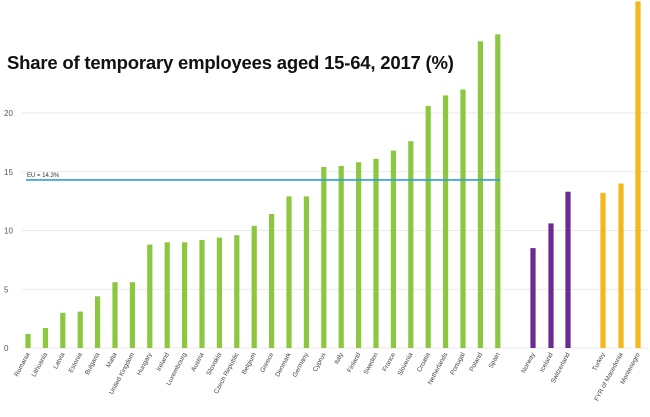  Describe the element at coordinates (638, 175) in the screenshot. I see `bar-montenegro` at that location.